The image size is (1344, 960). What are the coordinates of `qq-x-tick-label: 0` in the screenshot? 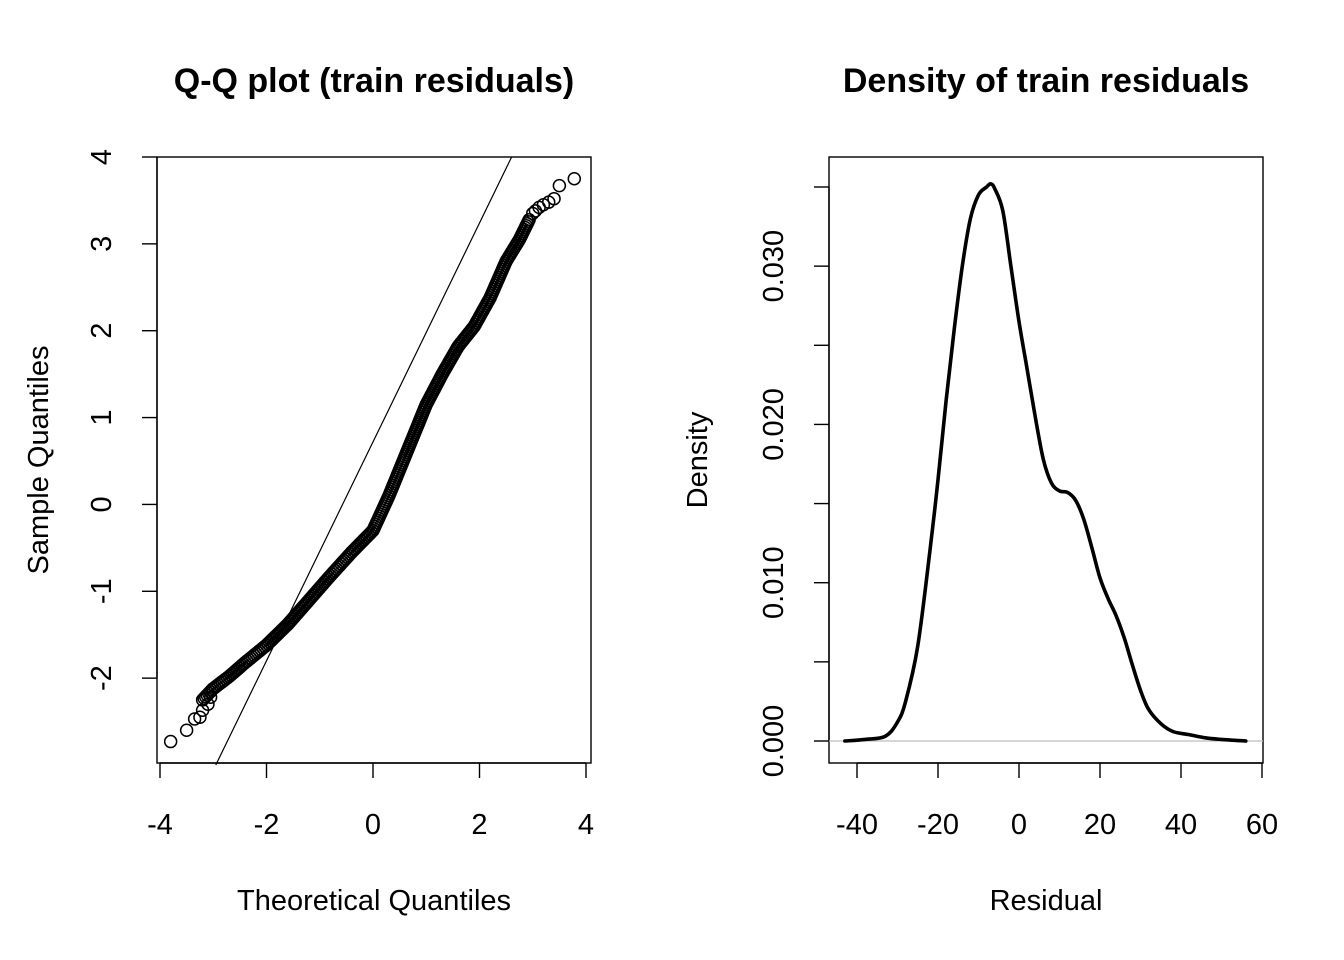 It's located at (373, 825).